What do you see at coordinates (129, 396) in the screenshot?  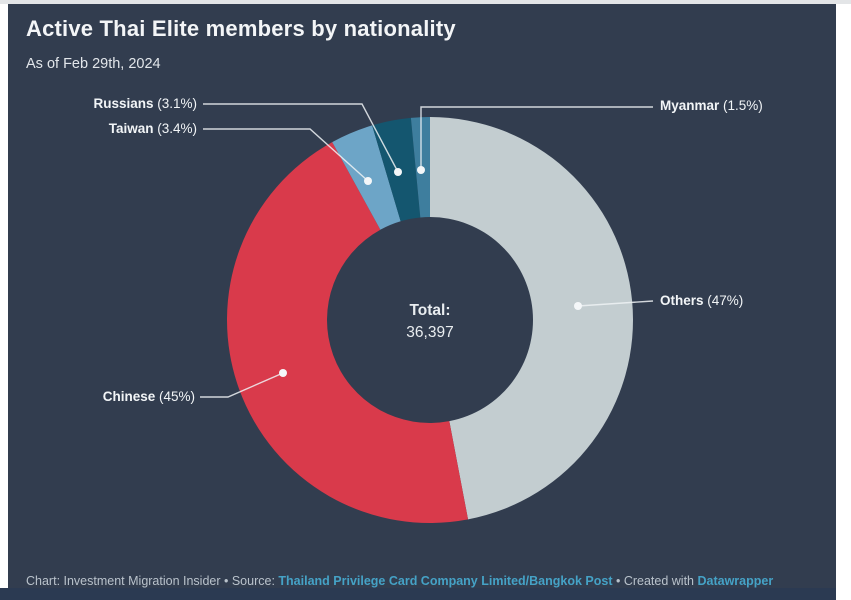 I see `callout-name: Chinese` at bounding box center [129, 396].